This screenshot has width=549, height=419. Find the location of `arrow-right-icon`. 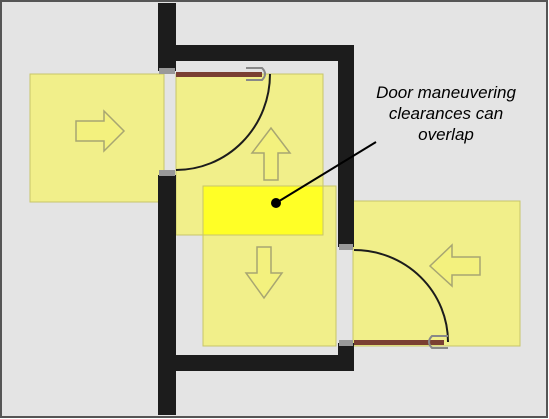

arrow-right-icon is located at coordinates (100, 131).